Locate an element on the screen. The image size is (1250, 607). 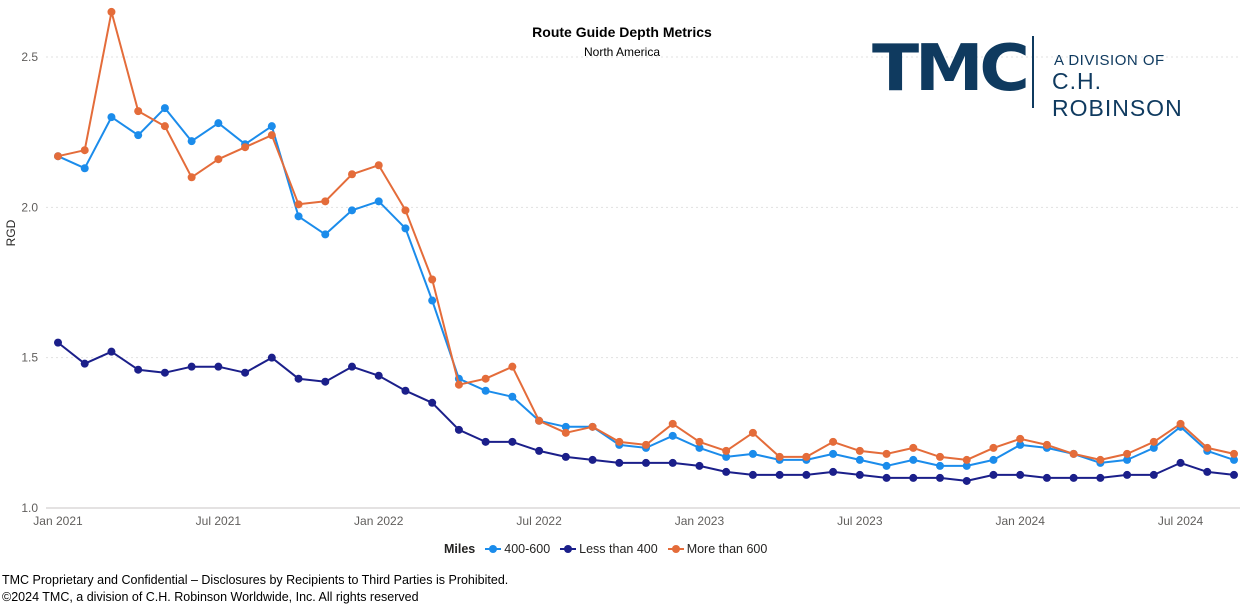
x-tick-label: Jul 2023 is located at coordinates (860, 521).